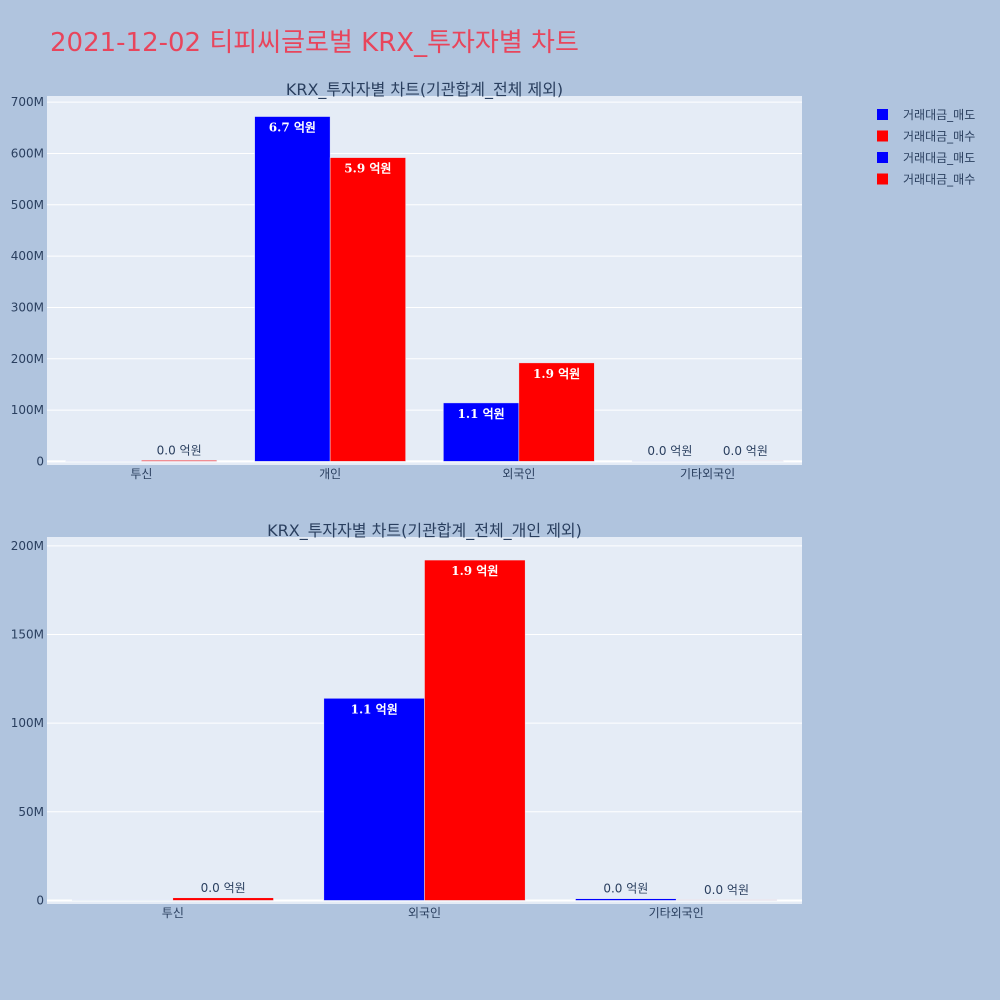 The width and height of the screenshot is (1000, 1000). Describe the element at coordinates (31, 812) in the screenshot. I see `y-tick-label: 50M` at that location.